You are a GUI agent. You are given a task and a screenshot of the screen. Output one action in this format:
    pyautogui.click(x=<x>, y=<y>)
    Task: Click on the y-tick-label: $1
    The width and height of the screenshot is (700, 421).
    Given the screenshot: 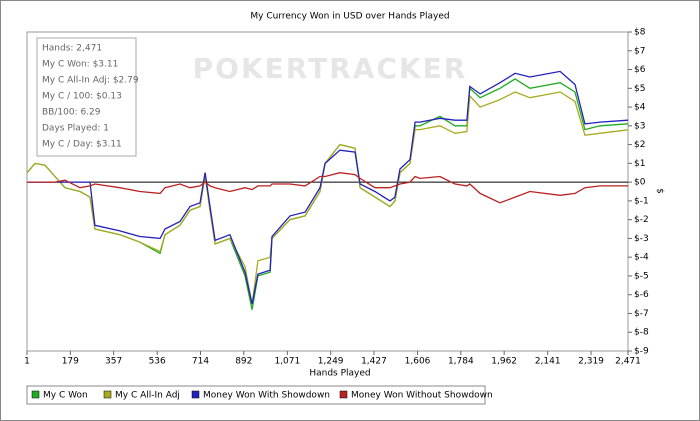 What is the action you would take?
    pyautogui.click(x=639, y=164)
    